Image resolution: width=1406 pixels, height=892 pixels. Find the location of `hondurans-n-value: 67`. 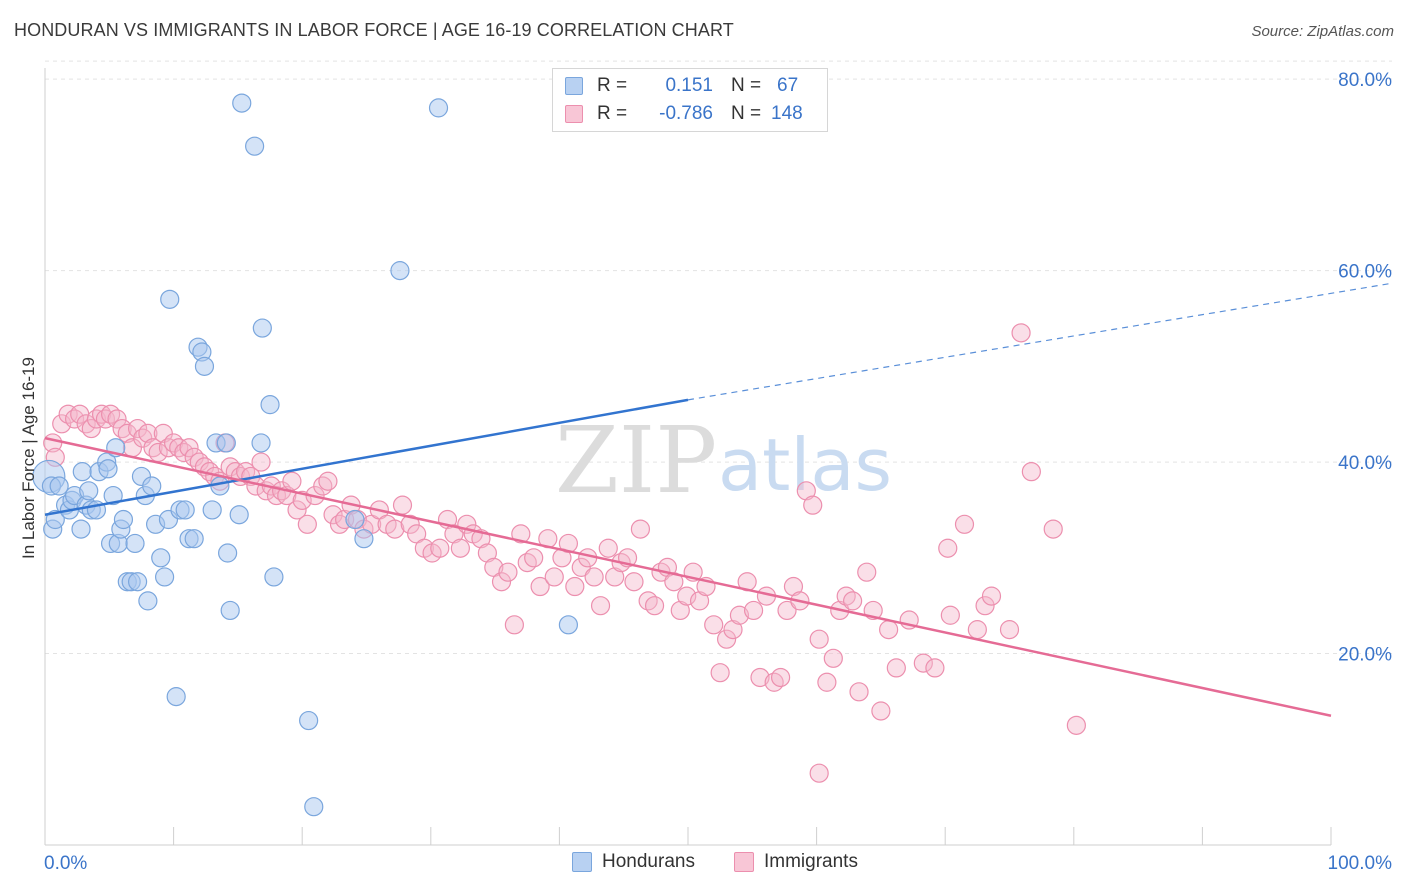

hondurans-n-value: 67 is located at coordinates (788, 85).